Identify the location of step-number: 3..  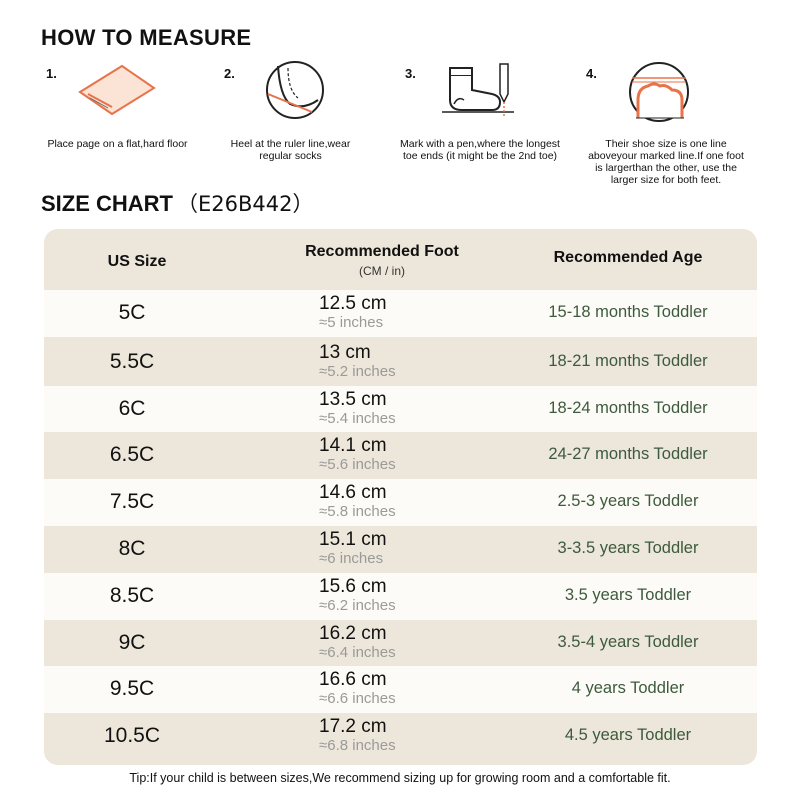
(410, 73).